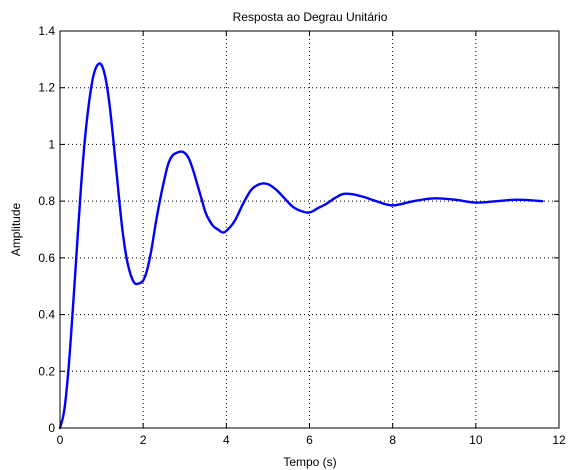 This screenshot has width=568, height=470. I want to click on x-tick-label: 0, so click(60, 440).